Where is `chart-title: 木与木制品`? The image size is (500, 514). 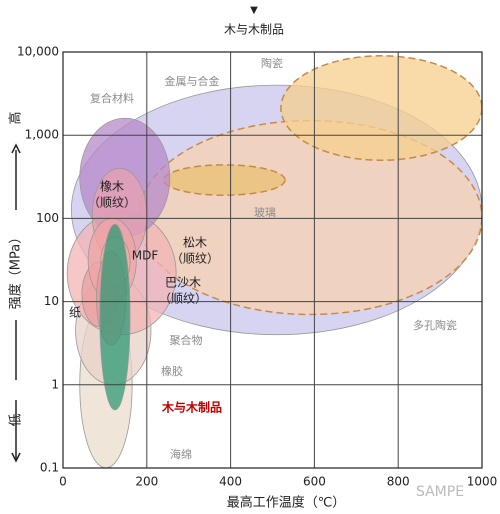 chart-title: 木与木制品 is located at coordinates (254, 30).